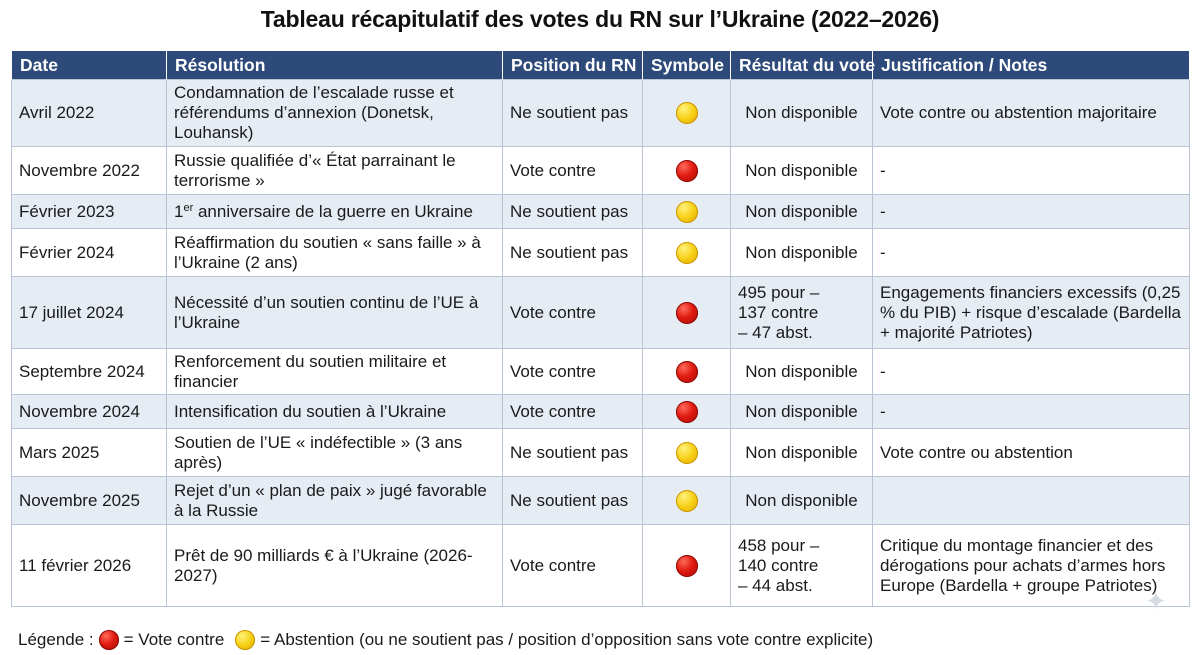  What do you see at coordinates (802, 65) in the screenshot?
I see `column-header-result: Résultat du vote` at bounding box center [802, 65].